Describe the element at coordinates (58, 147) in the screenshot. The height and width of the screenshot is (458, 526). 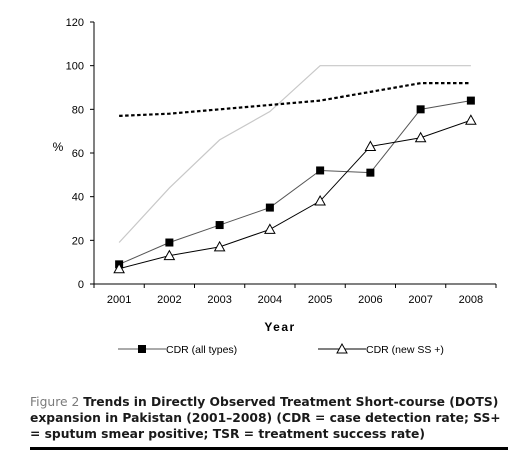
I see `y-axis-label: %` at that location.